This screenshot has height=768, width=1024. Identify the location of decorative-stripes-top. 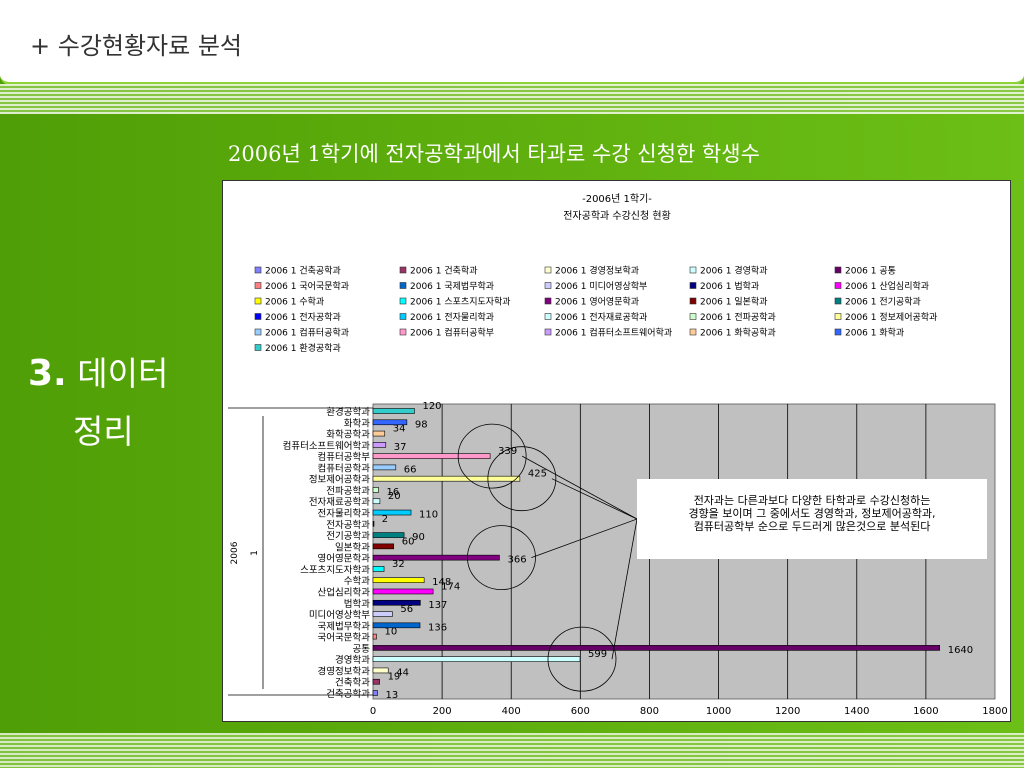
(512, 99).